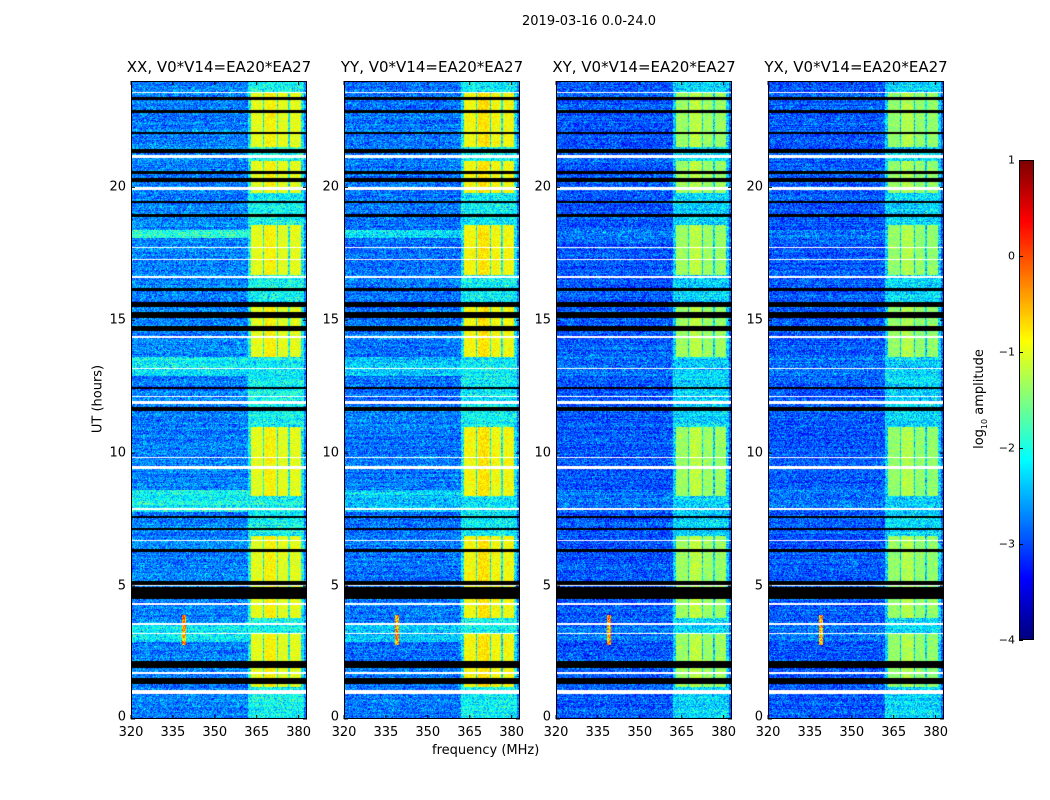 The height and width of the screenshot is (800, 1050). Describe the element at coordinates (589, 21) in the screenshot. I see `figure-suptitle: 2019-03-16 0.0-24.0` at that location.